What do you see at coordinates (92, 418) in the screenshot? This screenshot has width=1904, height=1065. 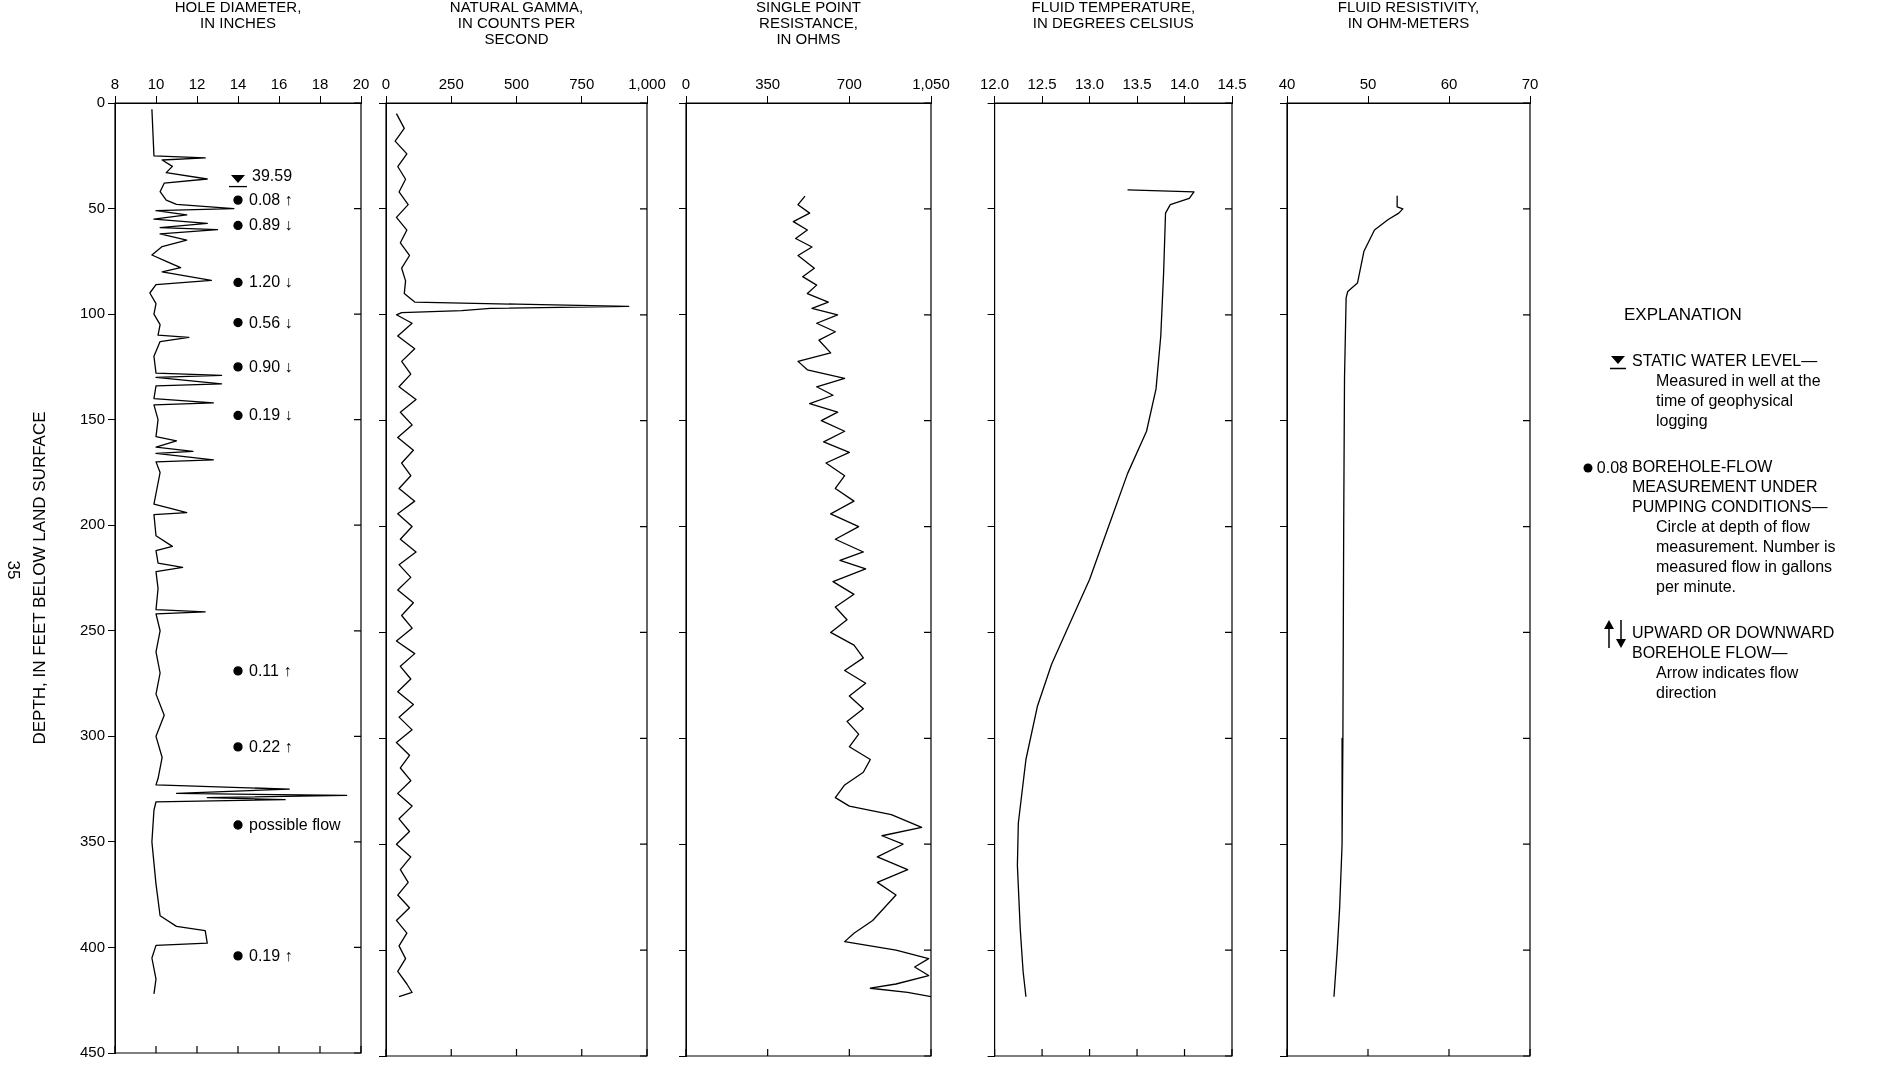 I see `y-tick-label: 150` at bounding box center [92, 418].